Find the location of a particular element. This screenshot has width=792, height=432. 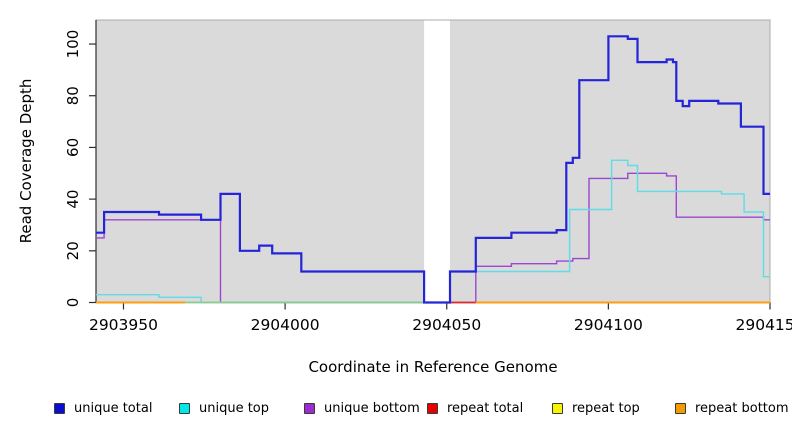

legend-swatch-unique-top is located at coordinates (184, 408).